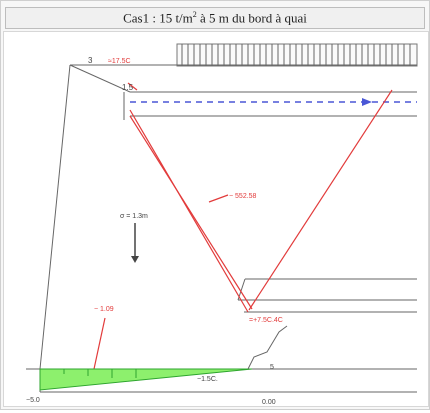 The width and height of the screenshot is (430, 413). Describe the element at coordinates (243, 196) in the screenshot. I see `mid-red-label: − 552.58` at that location.